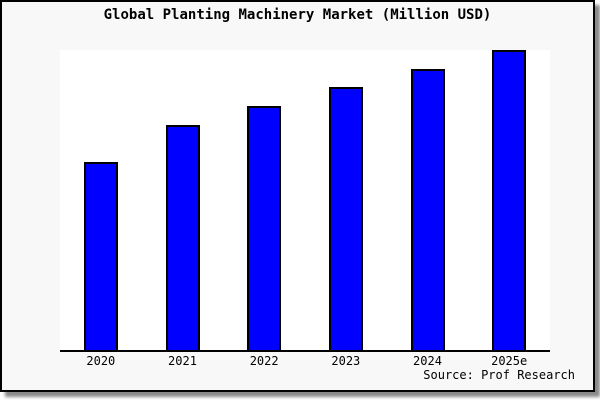 Image resolution: width=600 pixels, height=400 pixels. Describe the element at coordinates (509, 361) in the screenshot. I see `x-tick-label-2025e: 2025e` at that location.